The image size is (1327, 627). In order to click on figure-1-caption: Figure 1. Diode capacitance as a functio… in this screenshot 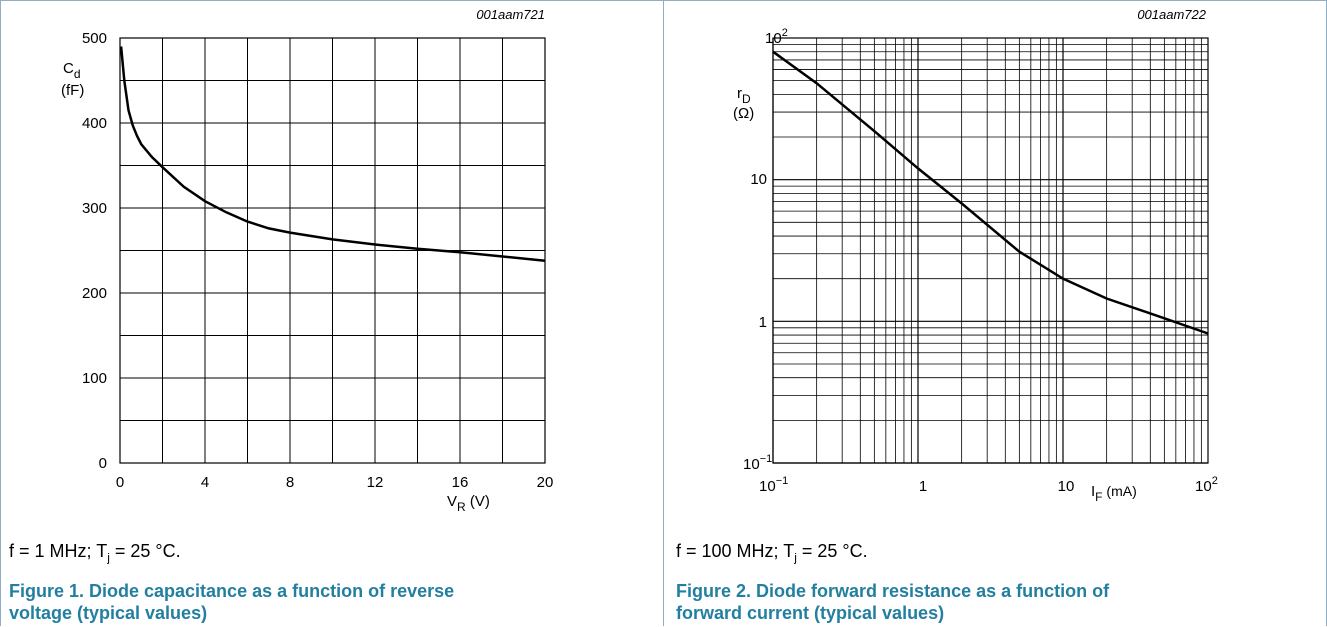, I will do `click(232, 602)`.